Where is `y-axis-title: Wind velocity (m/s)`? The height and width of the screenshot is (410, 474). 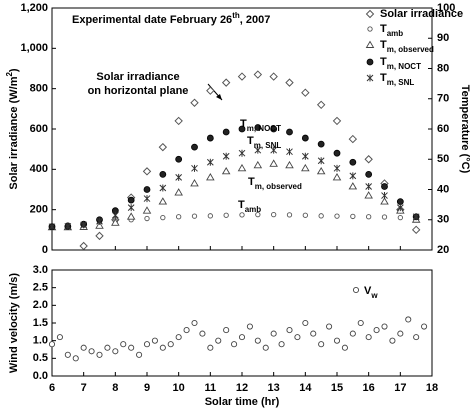
y-axis-title: Wind velocity (m/s) is located at coordinates (14, 323).